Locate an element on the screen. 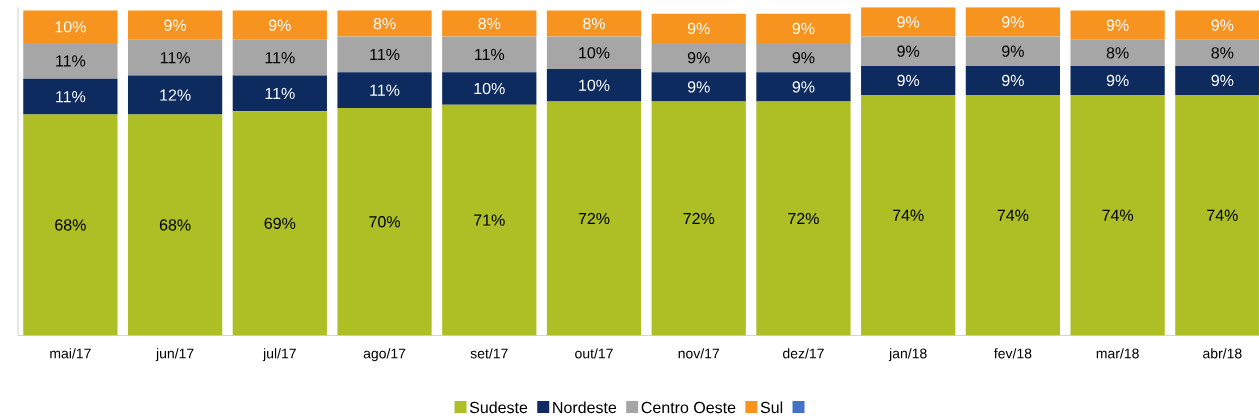 Image resolution: width=1259 pixels, height=417 pixels. legend-label: Nordeste is located at coordinates (585, 407).